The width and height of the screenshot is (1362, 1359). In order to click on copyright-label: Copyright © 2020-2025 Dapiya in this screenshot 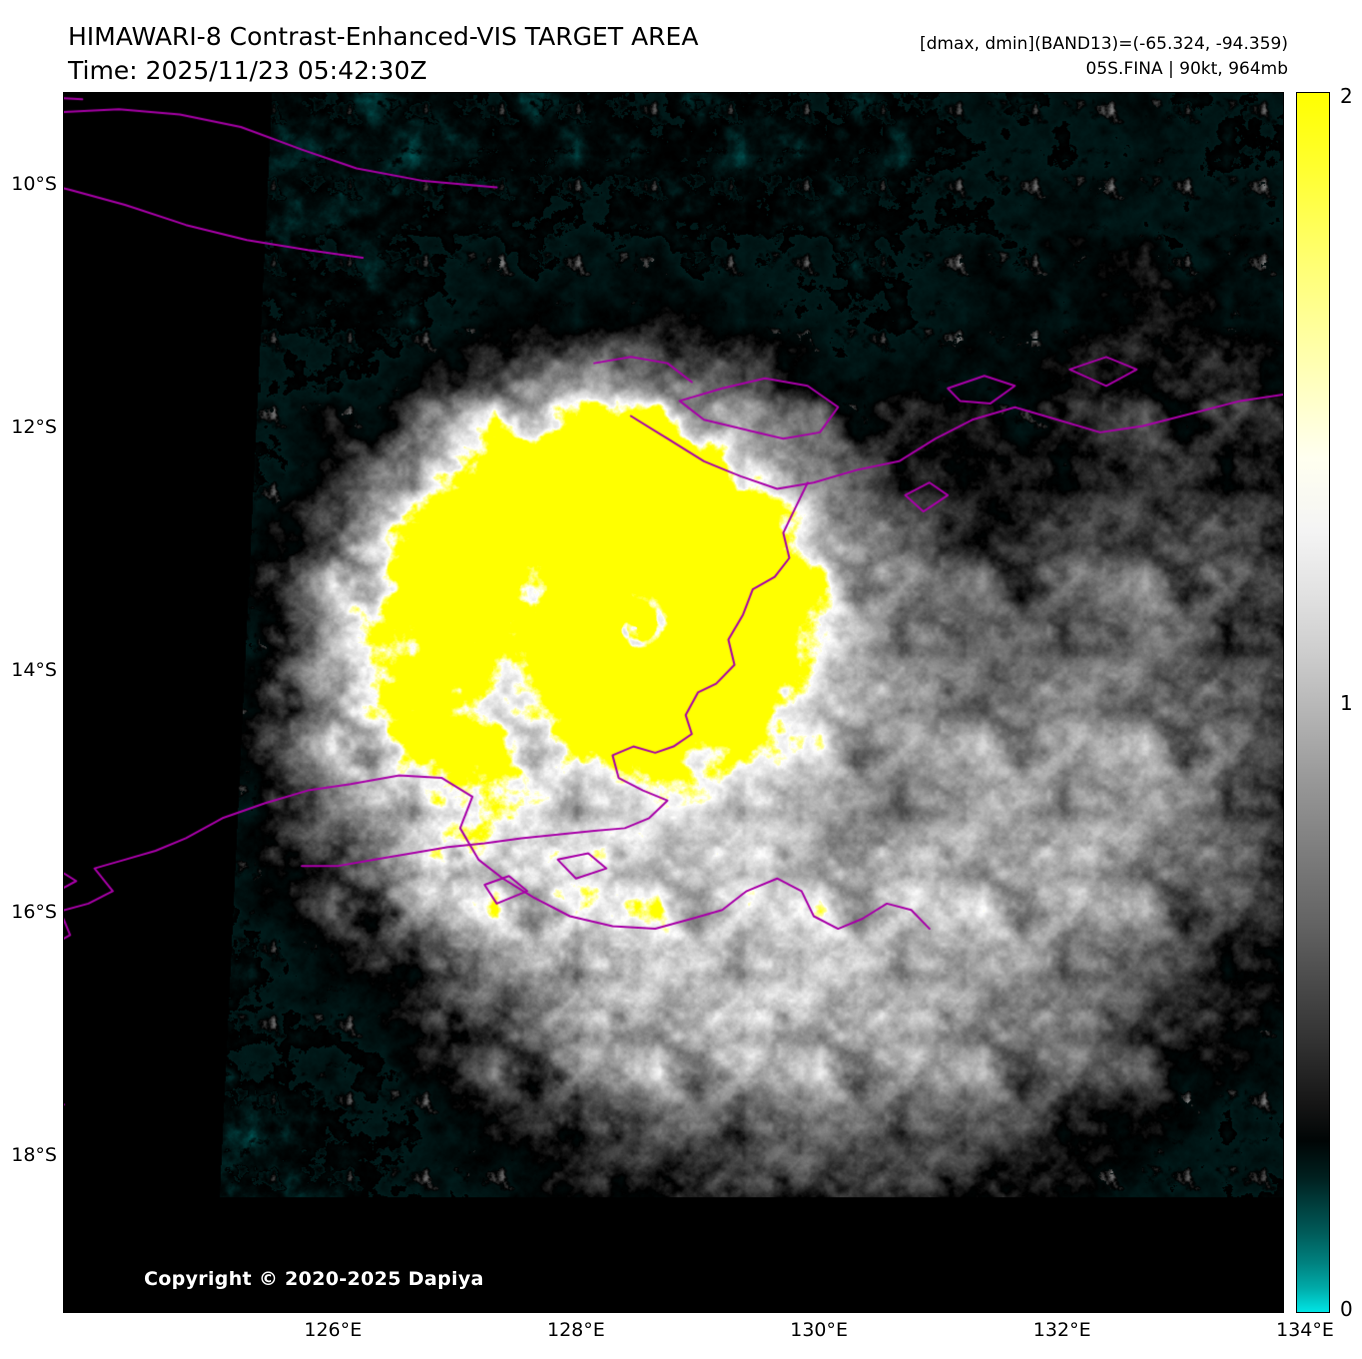, I will do `click(314, 1279)`.